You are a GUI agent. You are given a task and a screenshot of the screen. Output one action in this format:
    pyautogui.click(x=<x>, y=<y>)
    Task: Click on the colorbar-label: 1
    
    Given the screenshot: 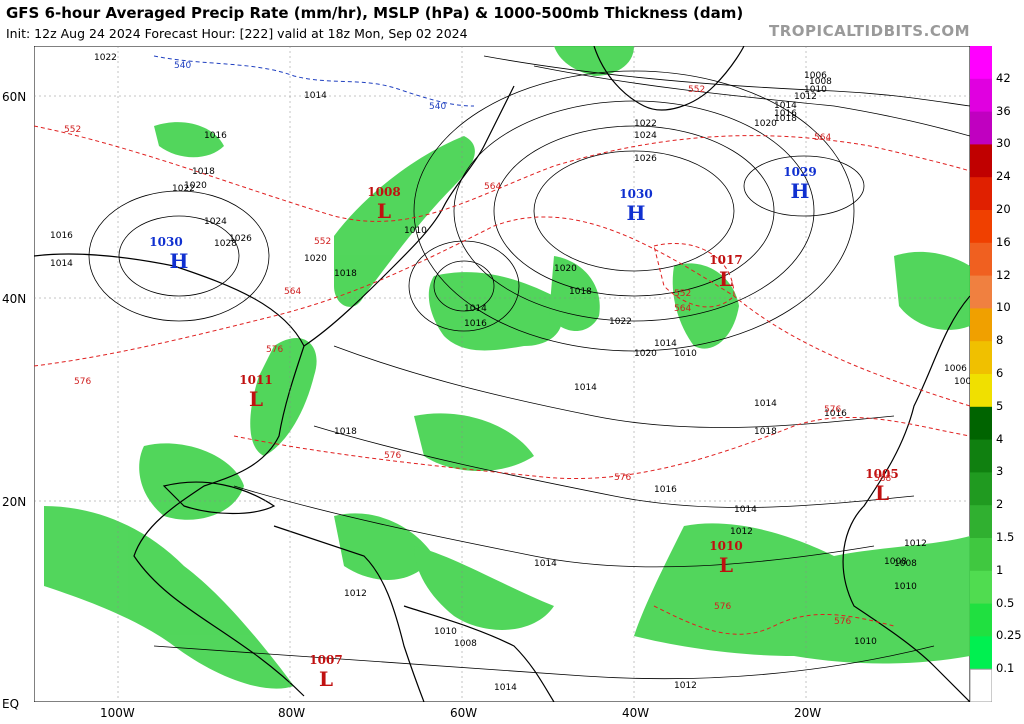 What is the action you would take?
    pyautogui.click(x=1000, y=569)
    